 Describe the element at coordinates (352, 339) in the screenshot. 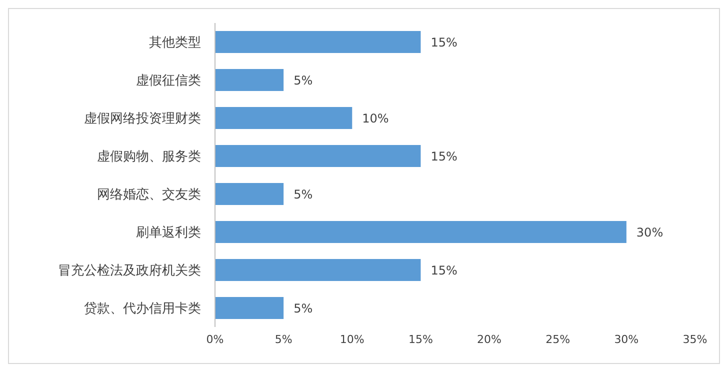

I see `x-tick-label: 10%` at that location.